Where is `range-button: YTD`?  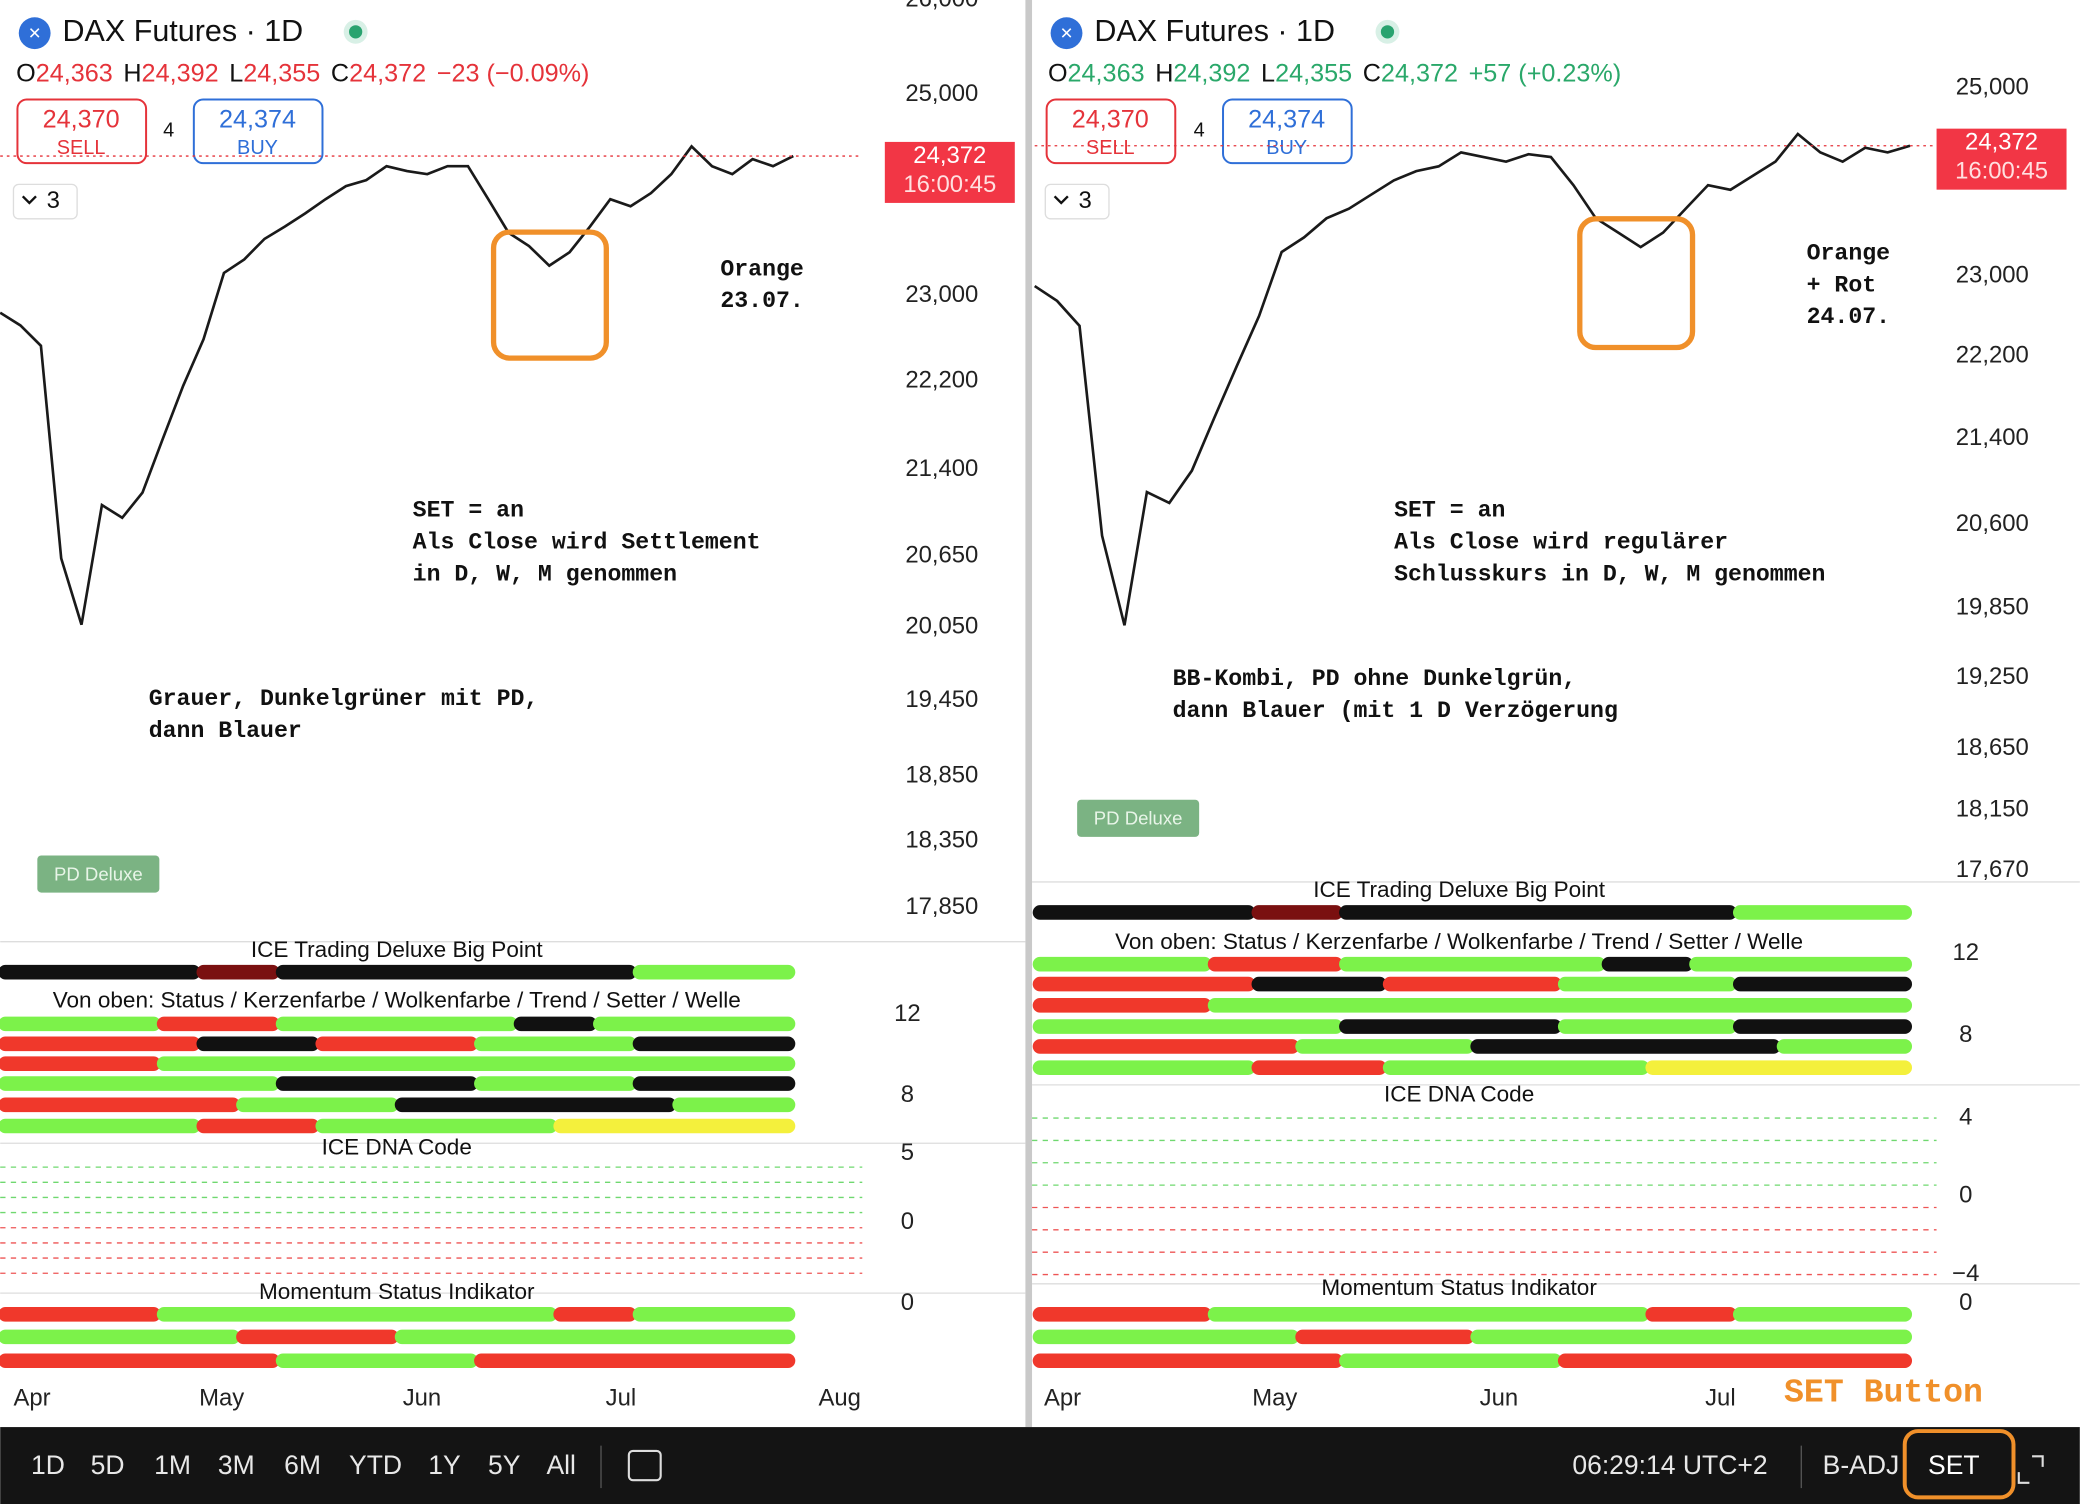 range-button: YTD is located at coordinates (375, 1465).